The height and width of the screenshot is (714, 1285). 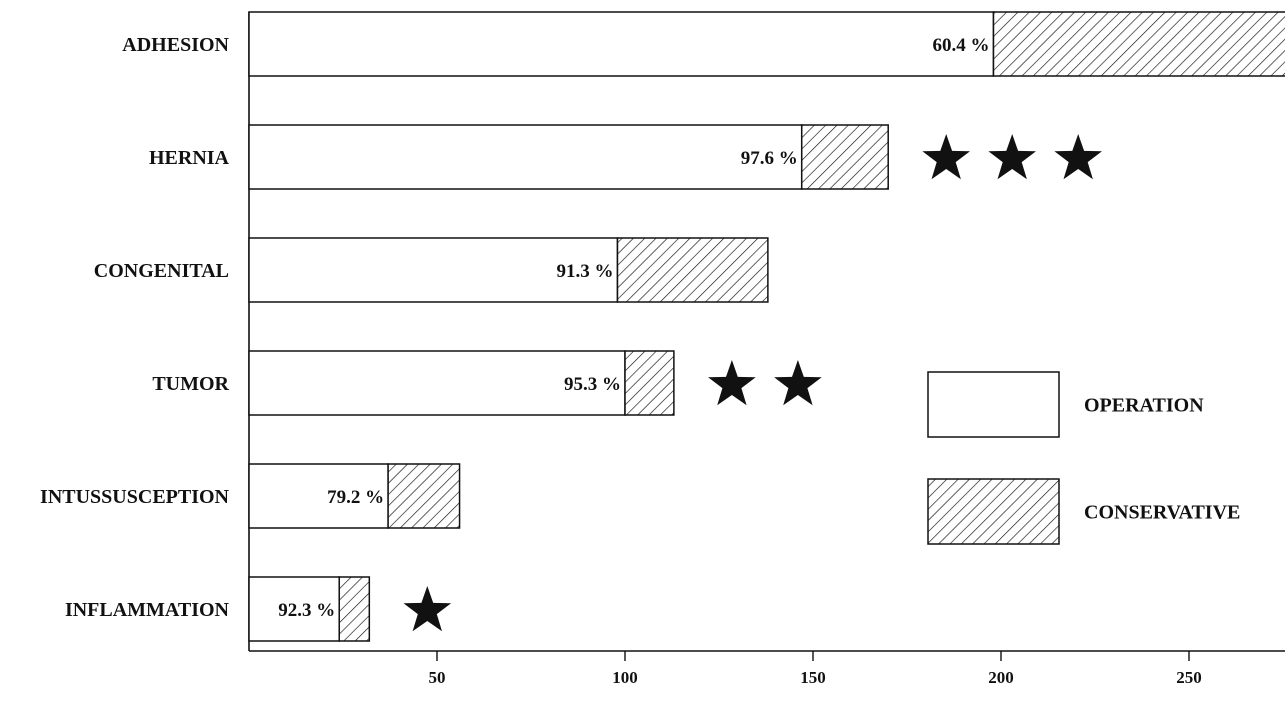 What do you see at coordinates (769, 158) in the screenshot?
I see `data-label: 97.6 %` at bounding box center [769, 158].